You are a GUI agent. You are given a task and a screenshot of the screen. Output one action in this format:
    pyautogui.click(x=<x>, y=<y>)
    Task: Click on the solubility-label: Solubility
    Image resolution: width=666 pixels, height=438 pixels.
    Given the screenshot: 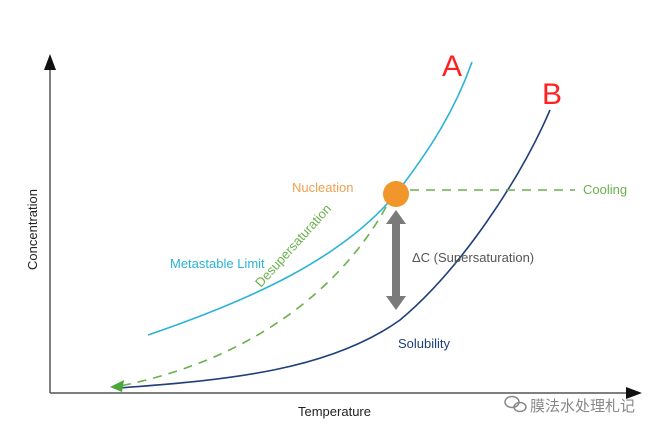 What is the action you would take?
    pyautogui.click(x=424, y=343)
    